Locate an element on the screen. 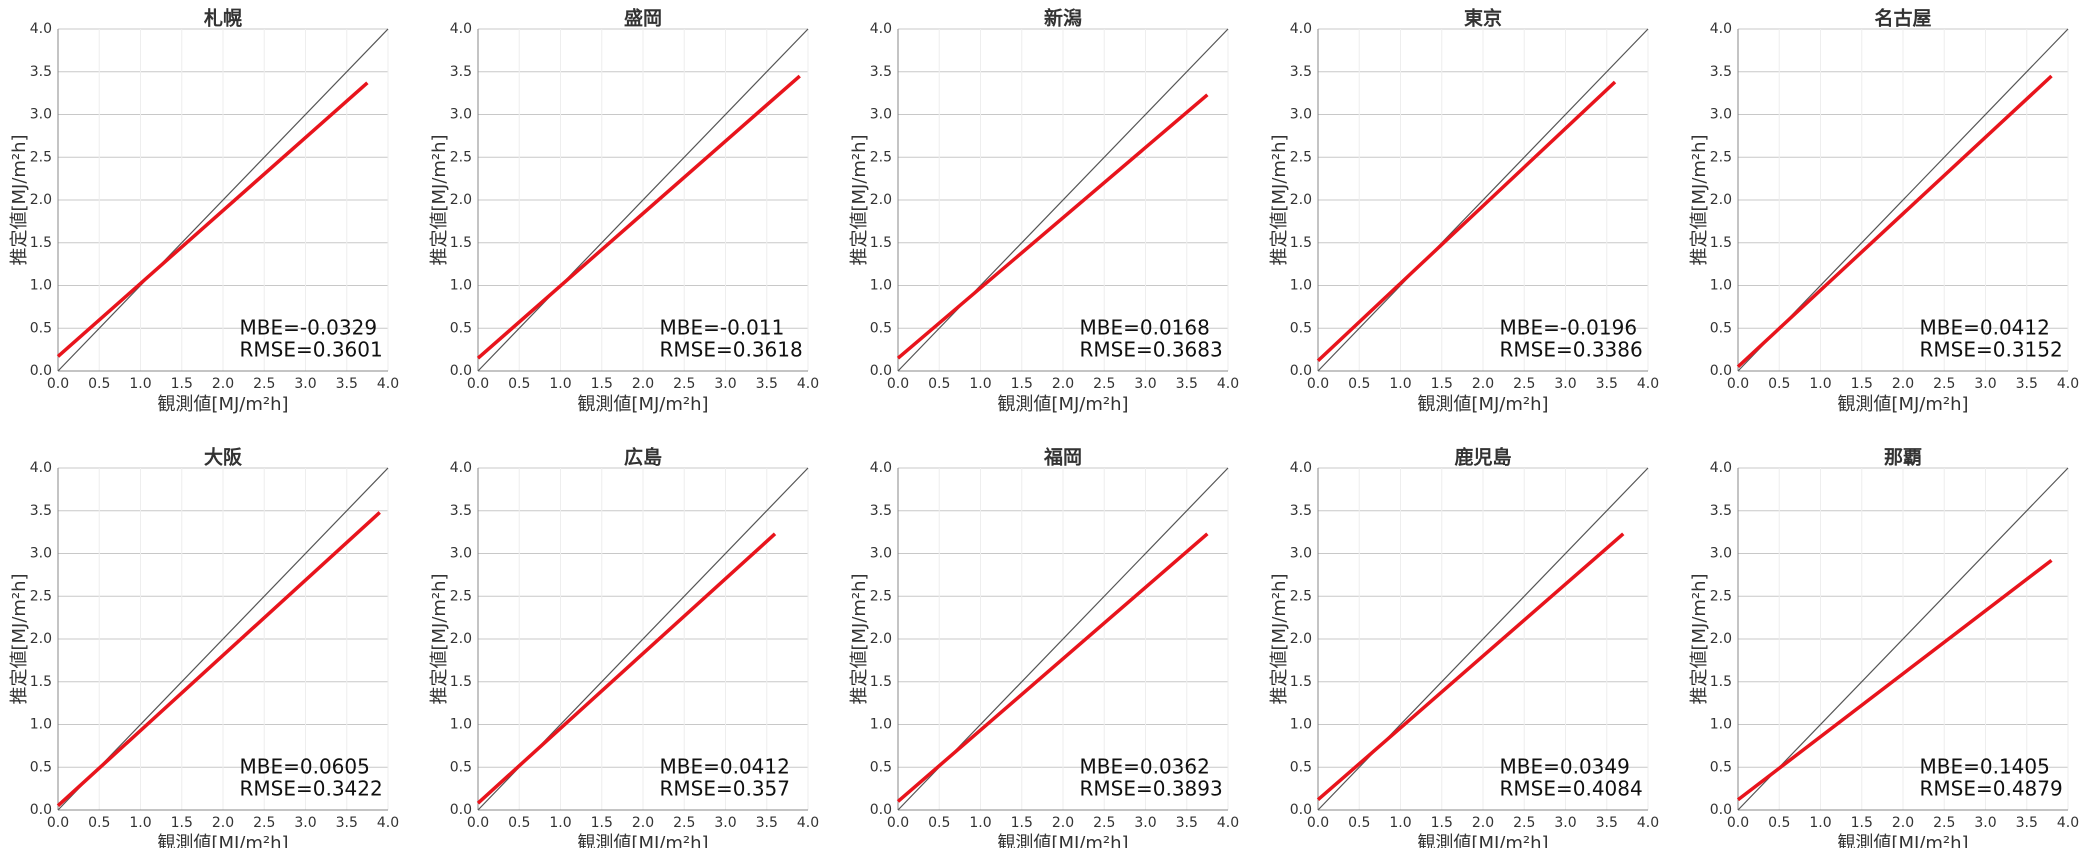  annotation: RMSE=0.3152 is located at coordinates (1991, 350).